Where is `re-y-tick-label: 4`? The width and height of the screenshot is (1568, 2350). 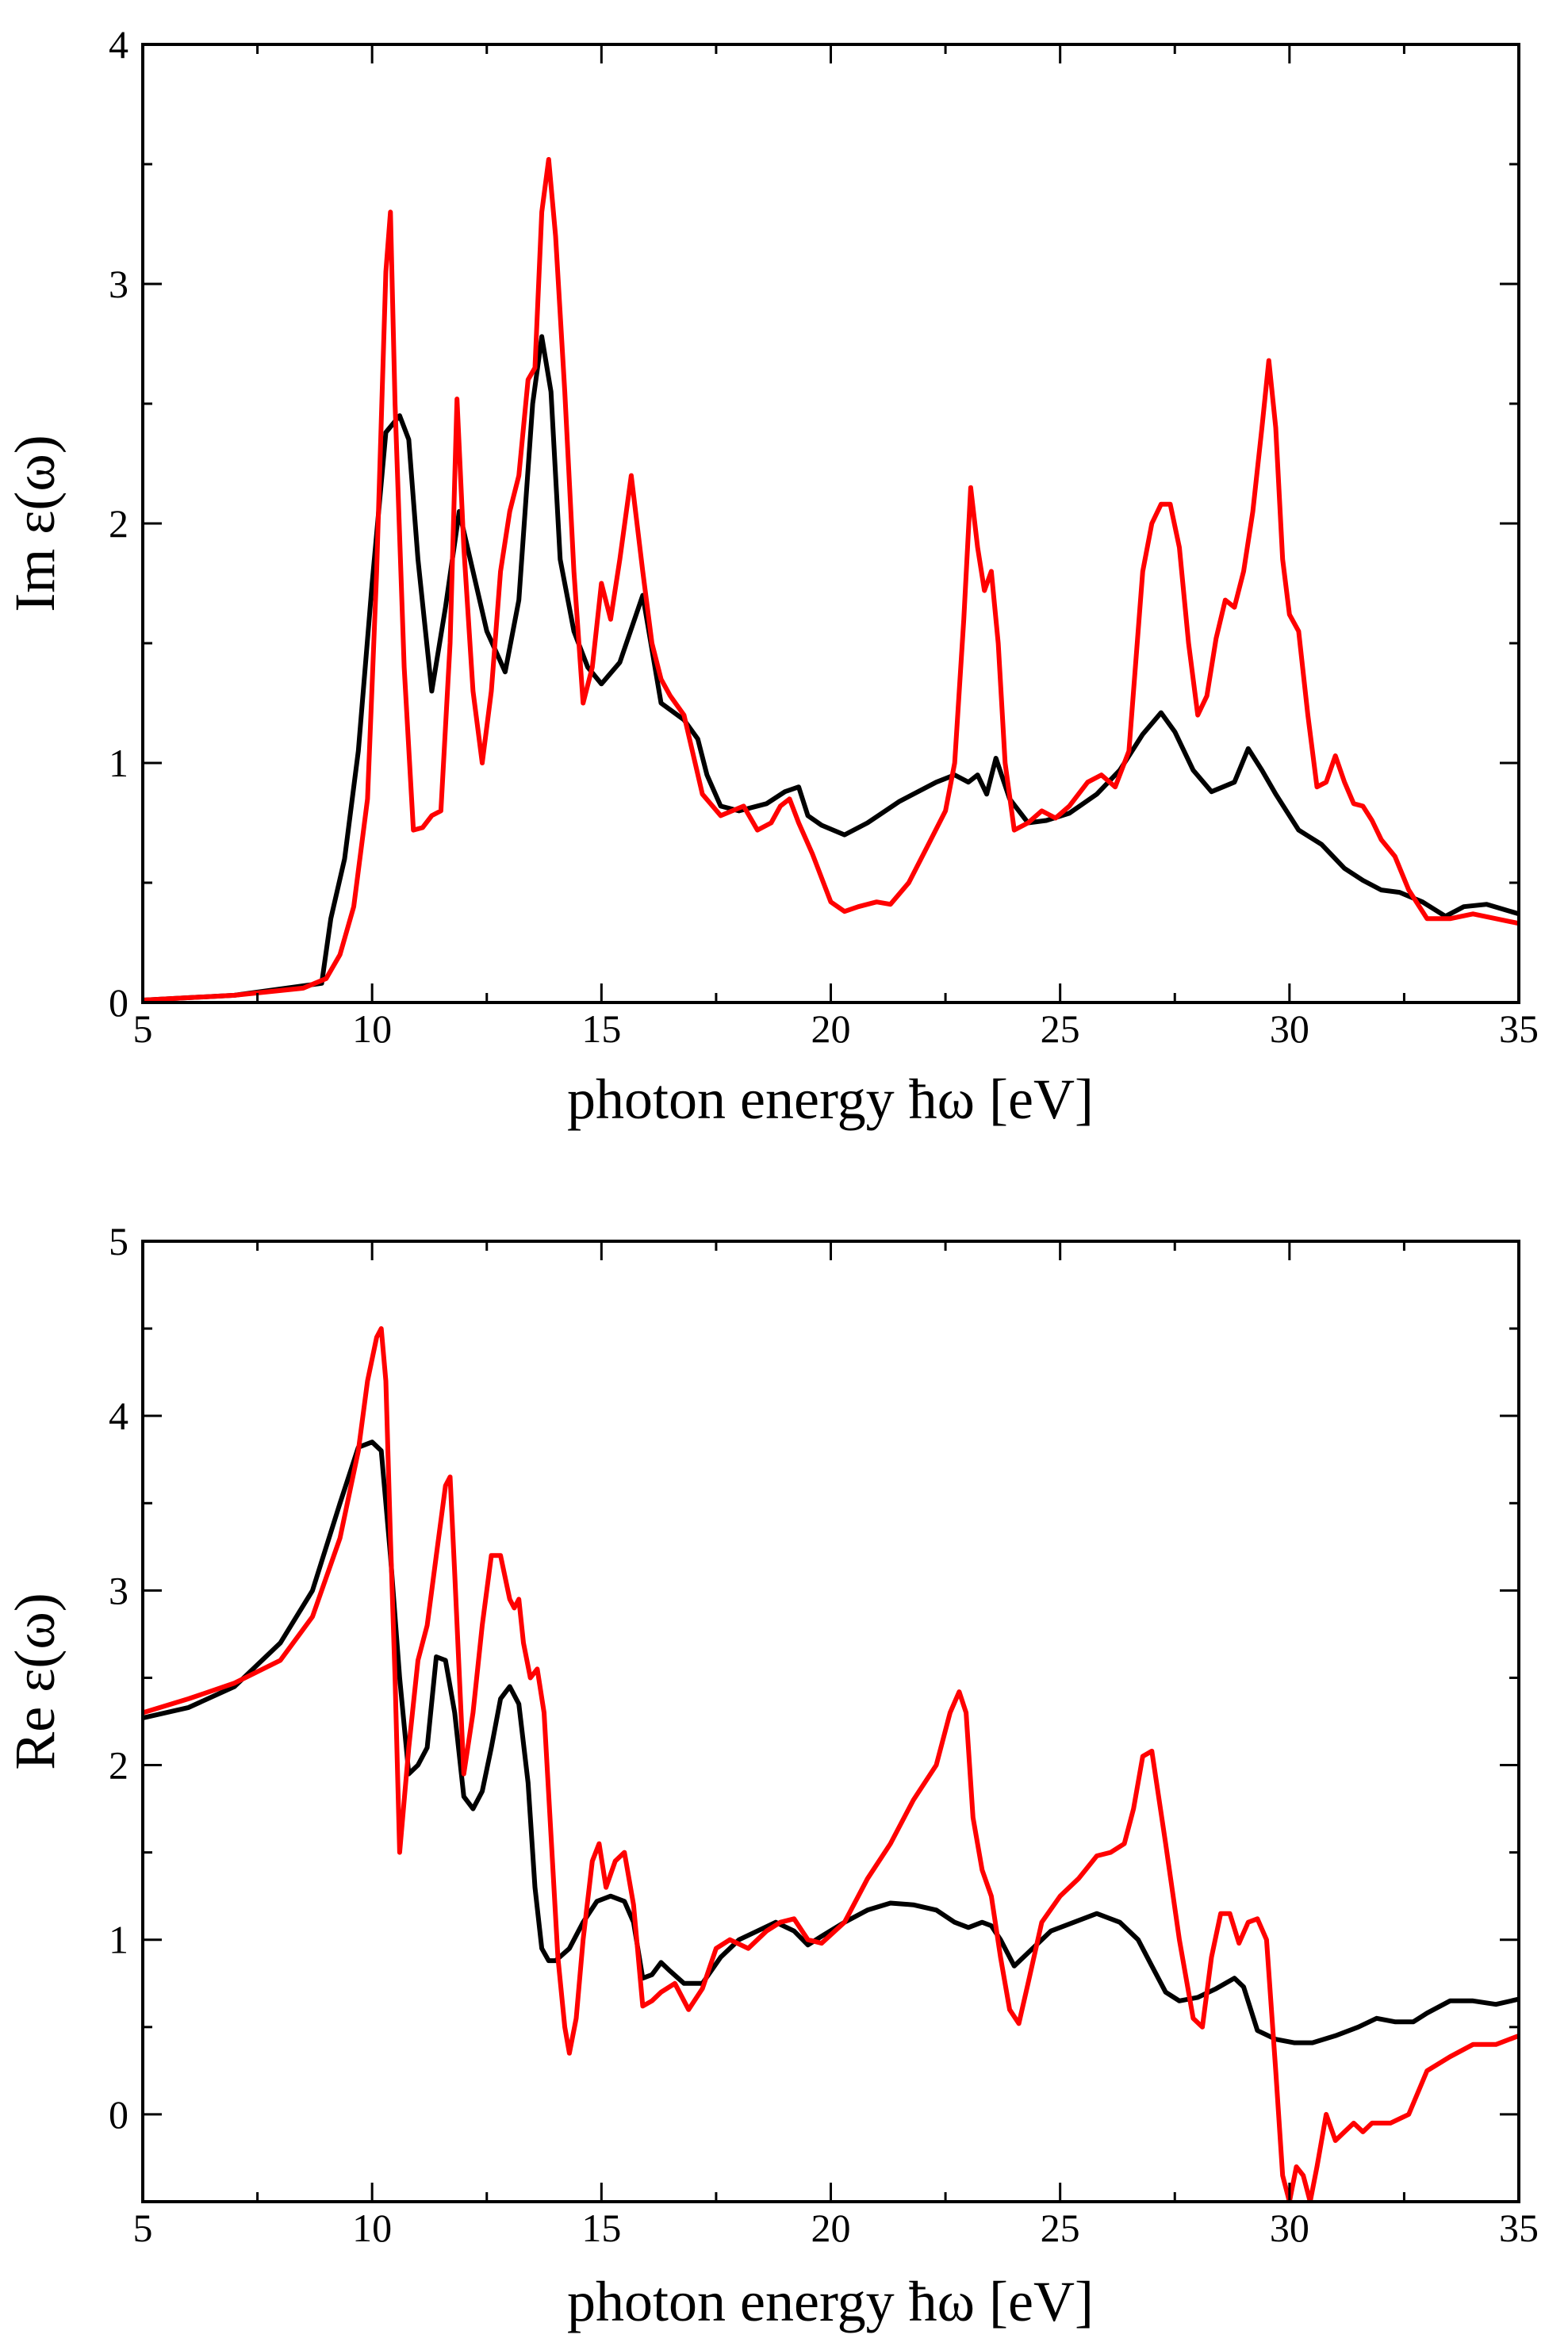 re-y-tick-label: 4 is located at coordinates (118, 1416).